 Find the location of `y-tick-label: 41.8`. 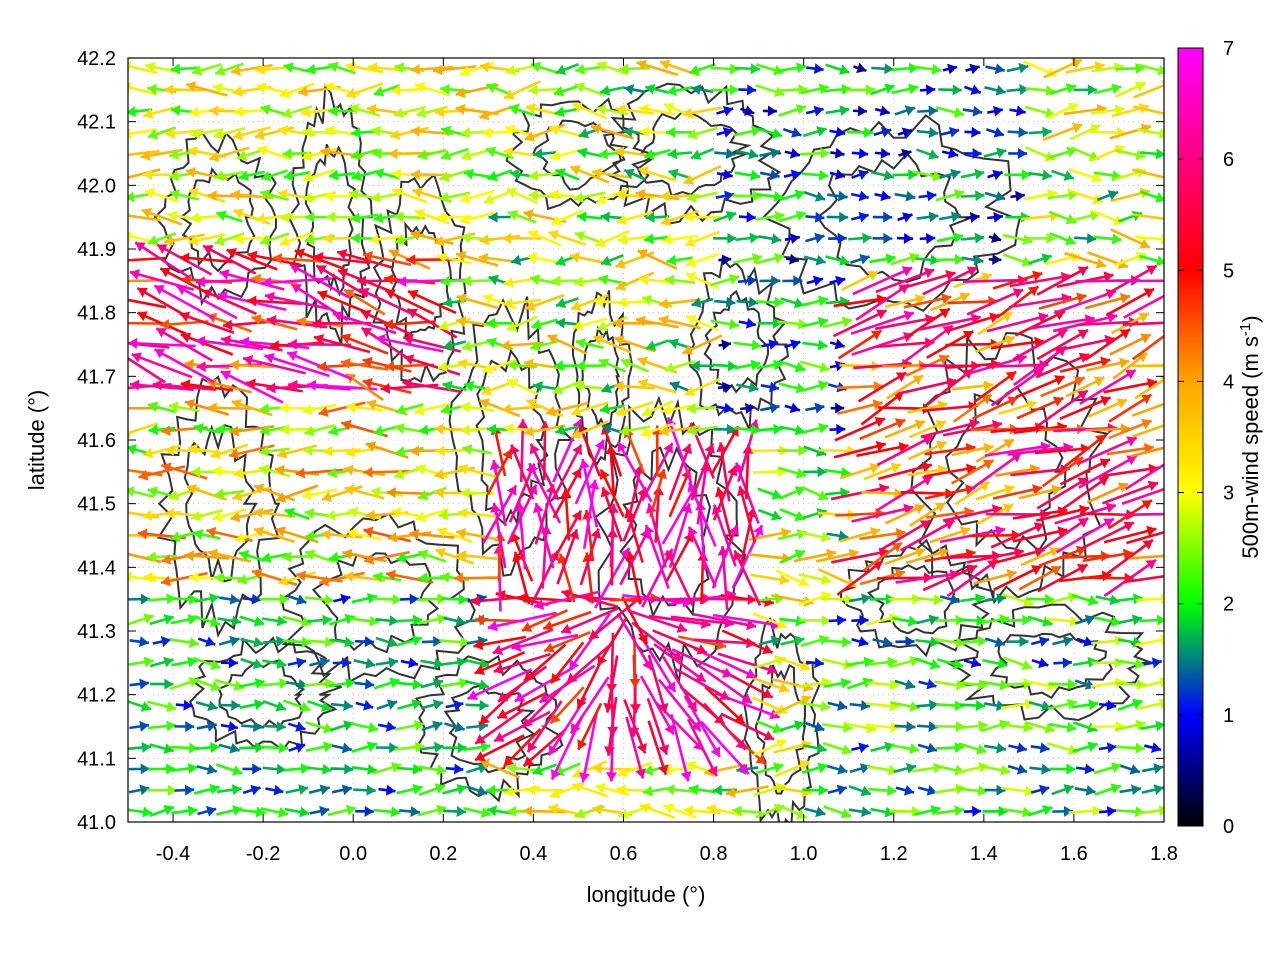

y-tick-label: 41.8 is located at coordinates (96, 314).